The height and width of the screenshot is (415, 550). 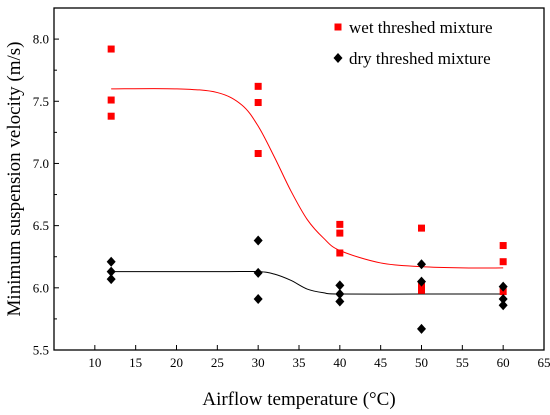 I want to click on x-tick-label: 25, so click(x=217, y=362).